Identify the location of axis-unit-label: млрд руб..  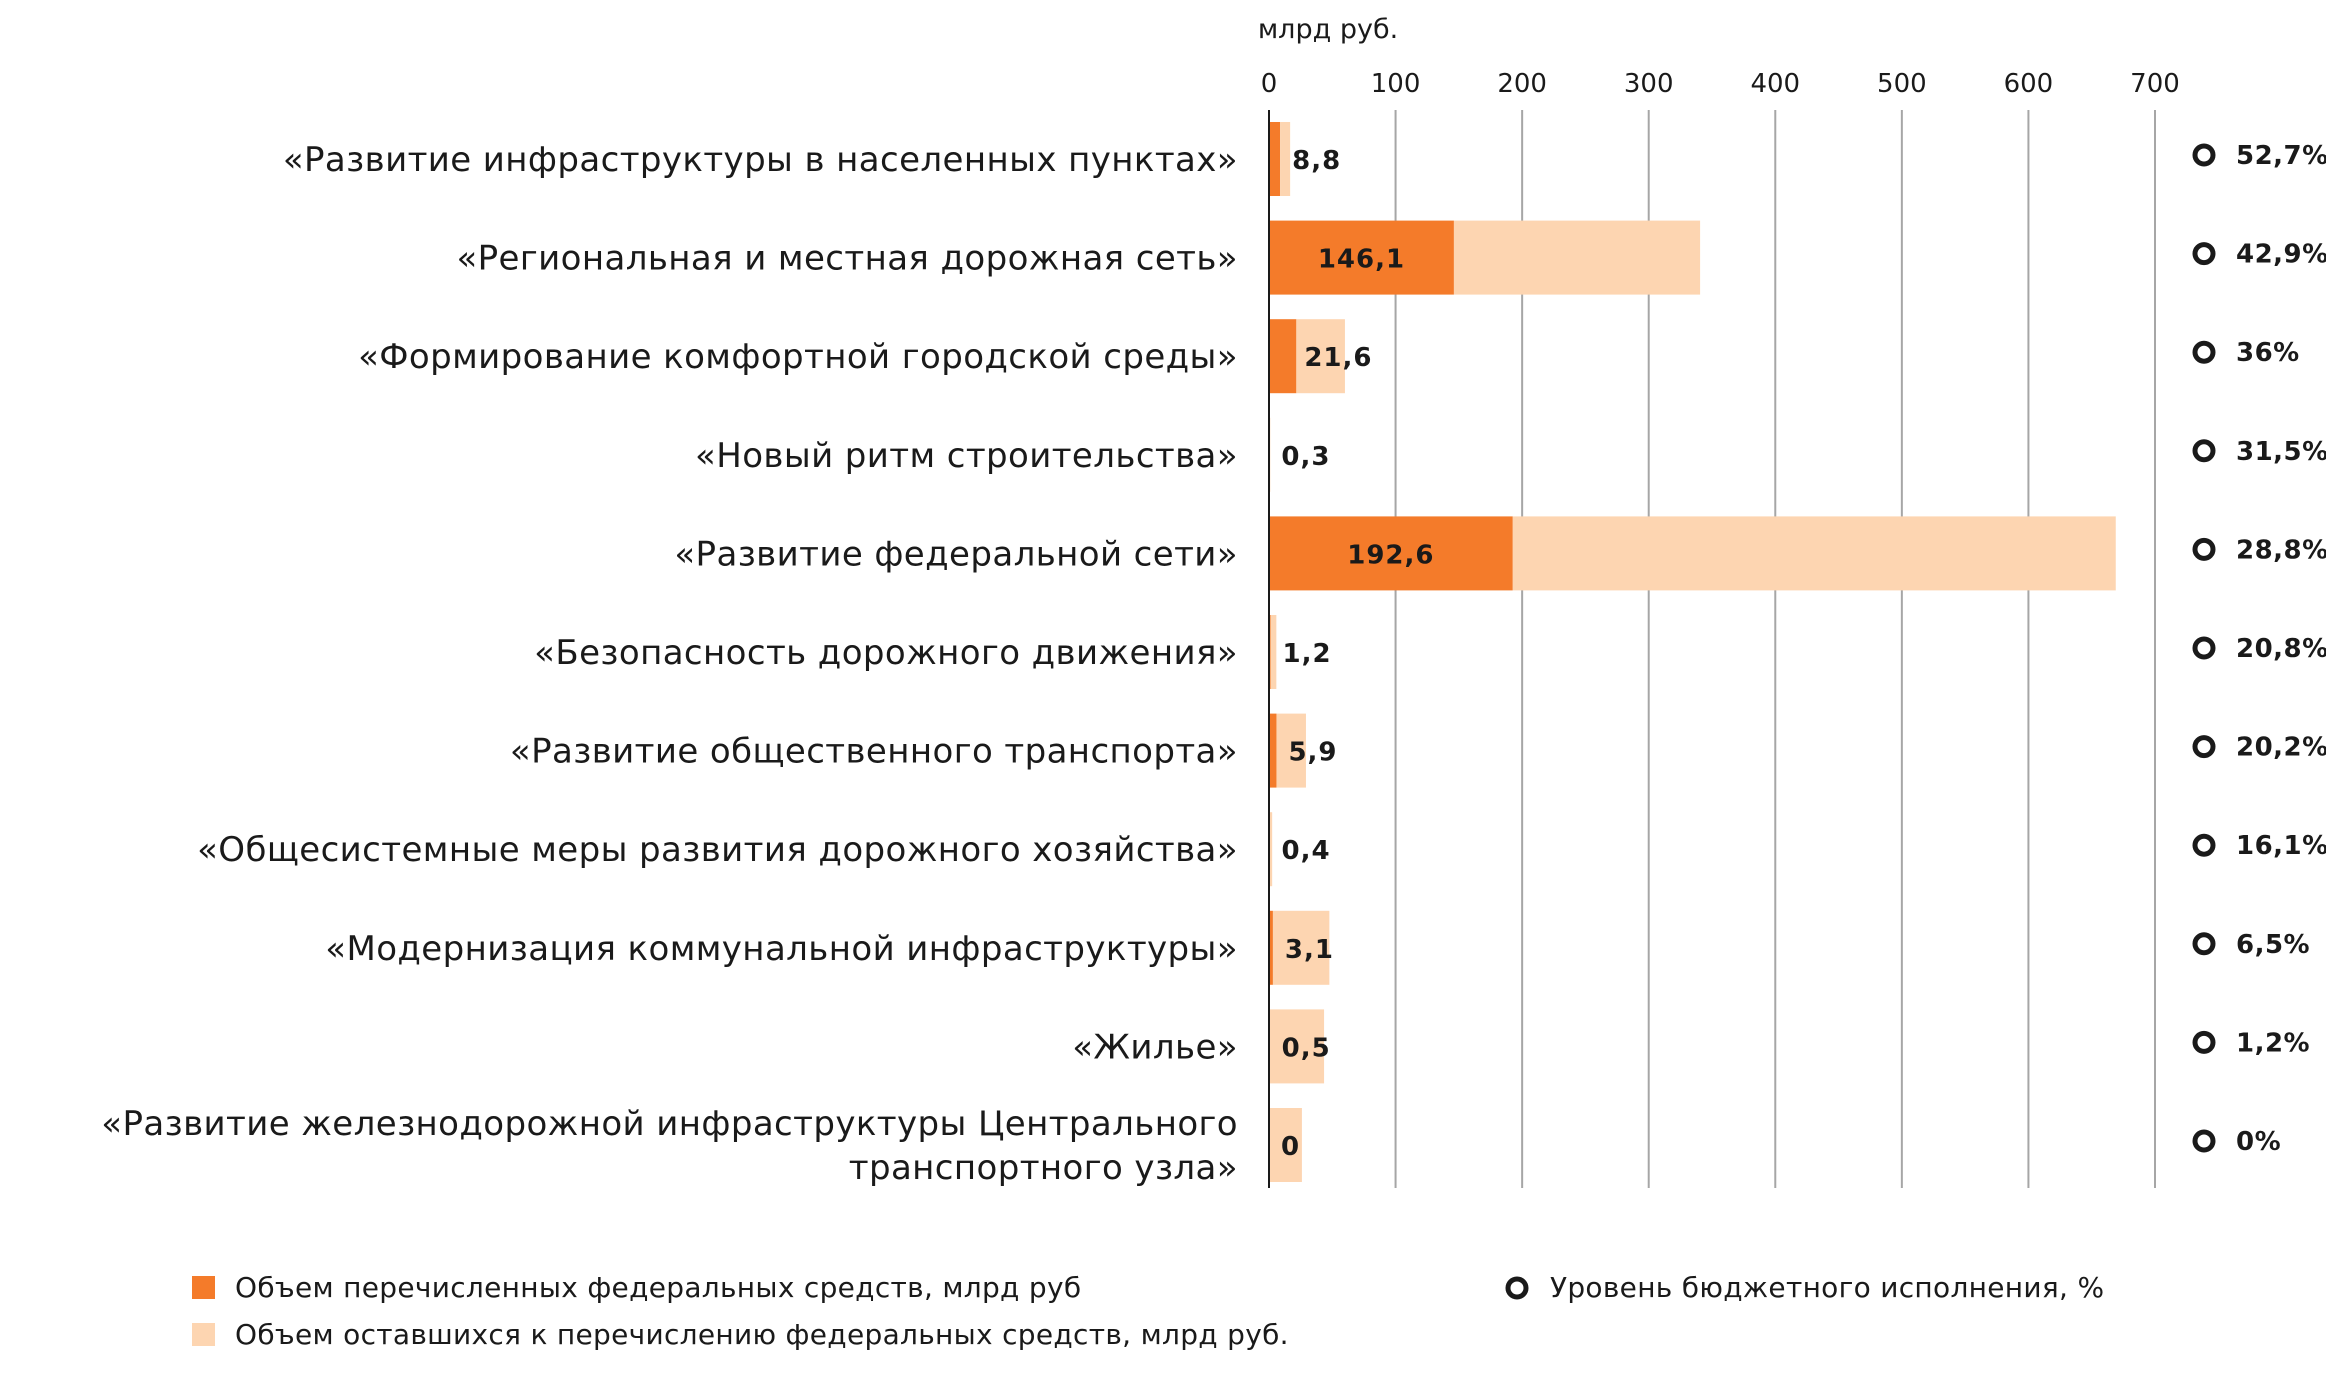
(1328, 29).